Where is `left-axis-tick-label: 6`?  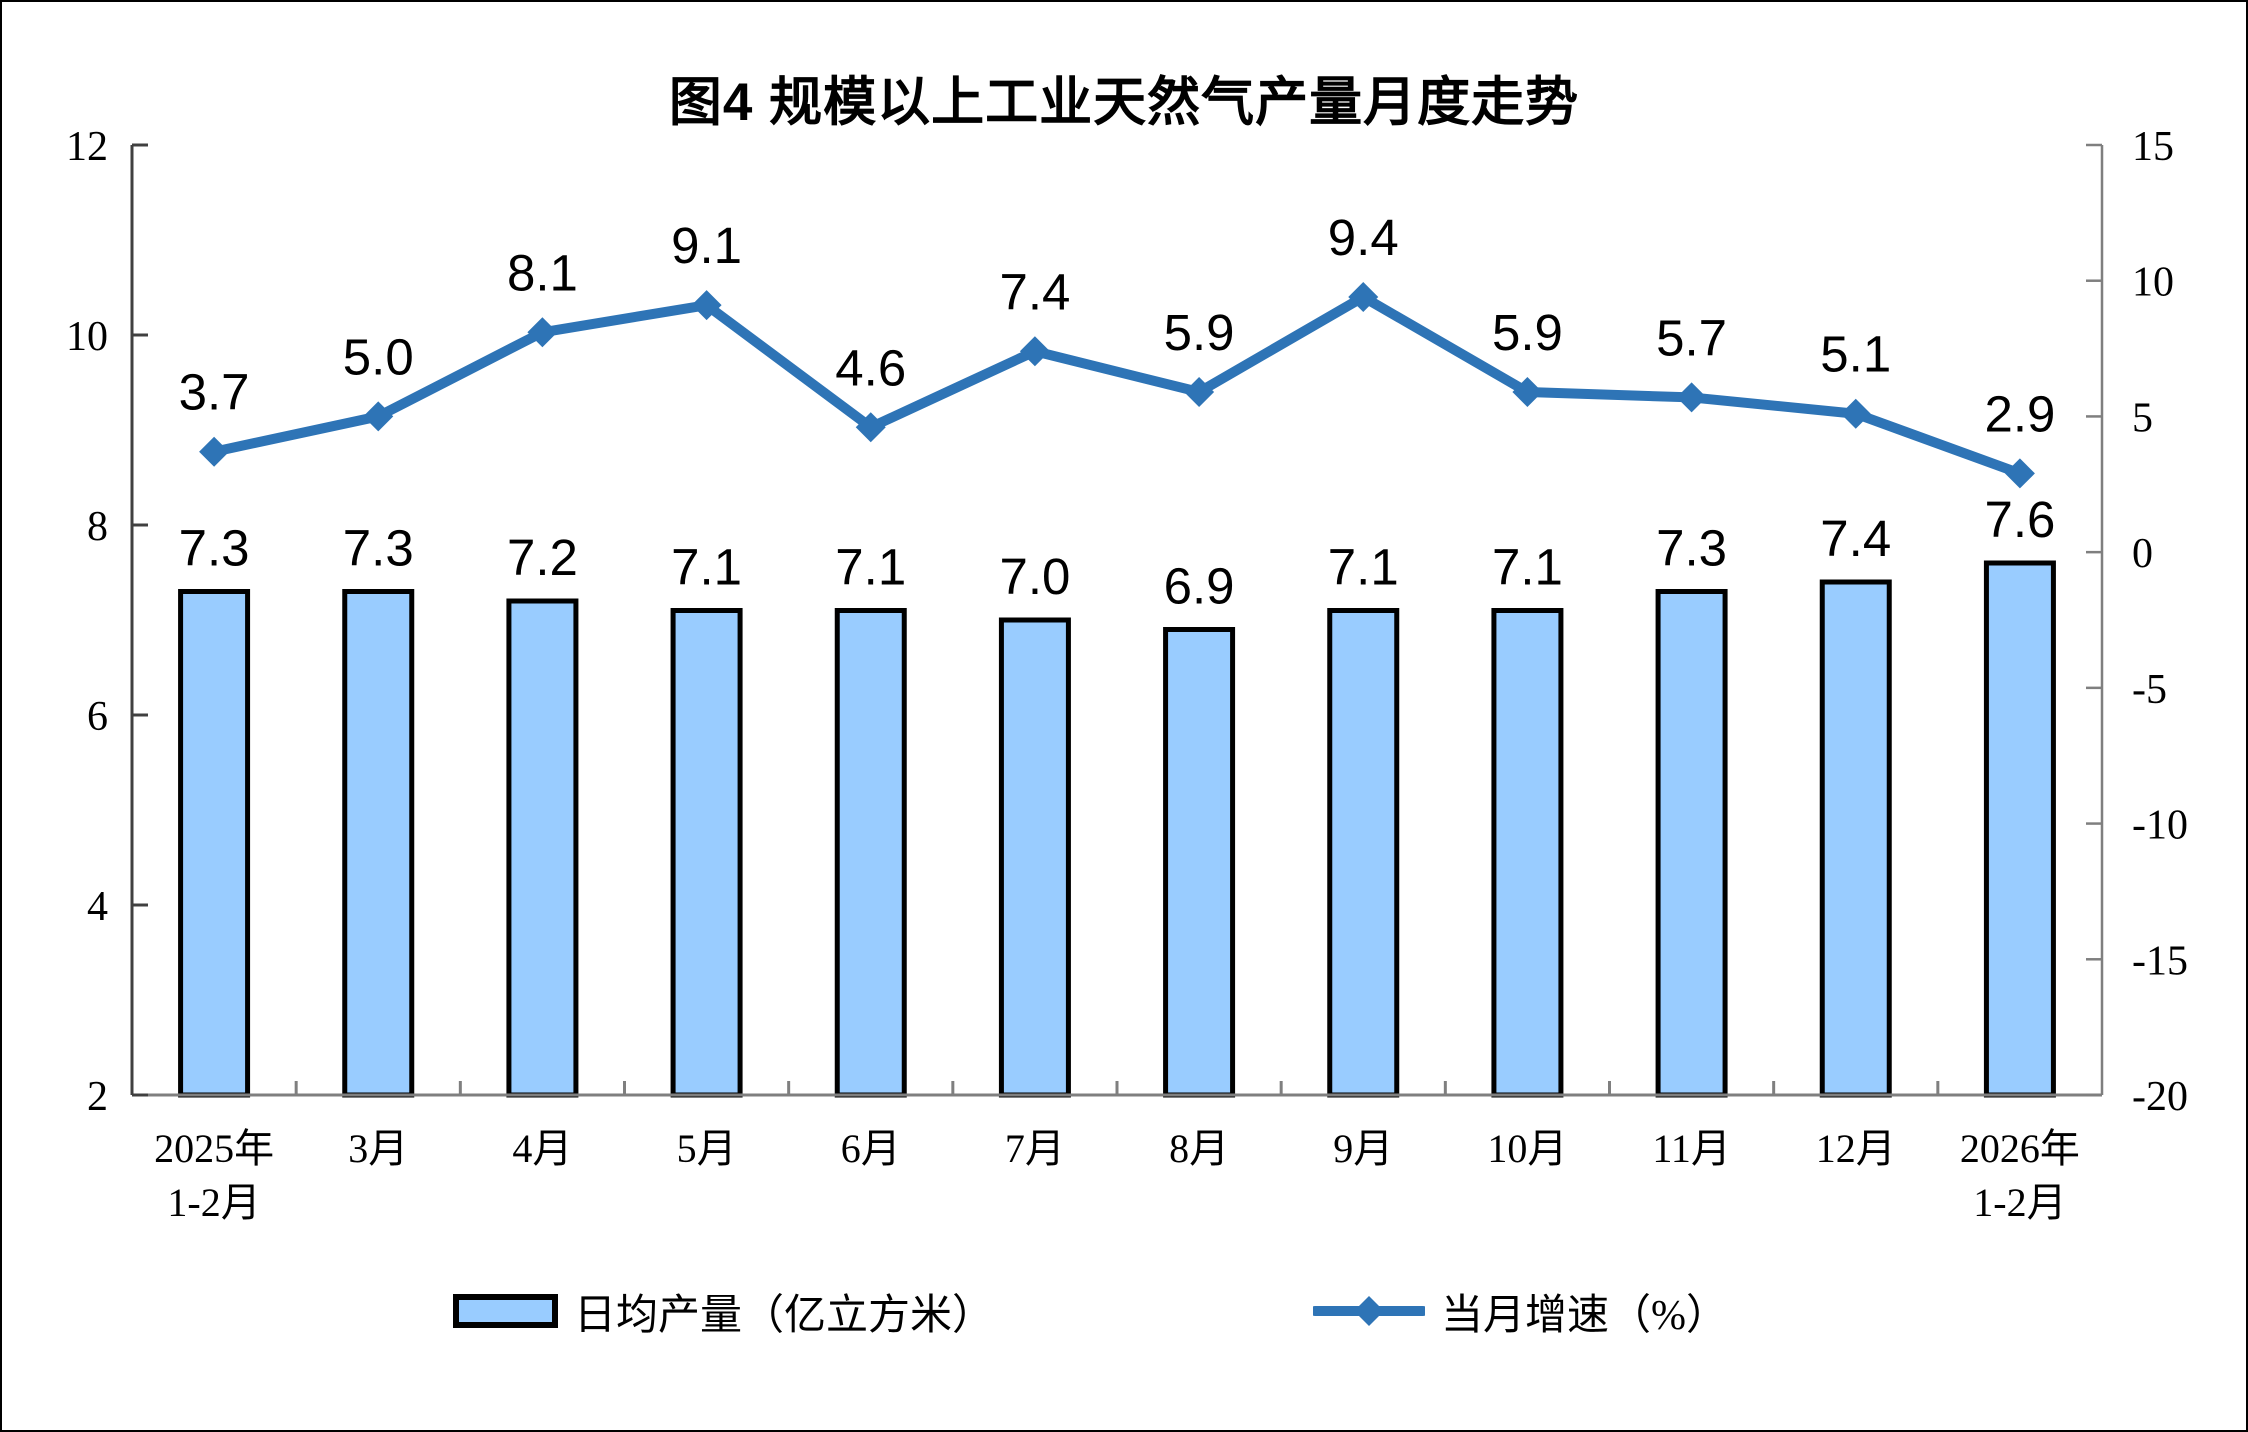 left-axis-tick-label: 6 is located at coordinates (97, 717).